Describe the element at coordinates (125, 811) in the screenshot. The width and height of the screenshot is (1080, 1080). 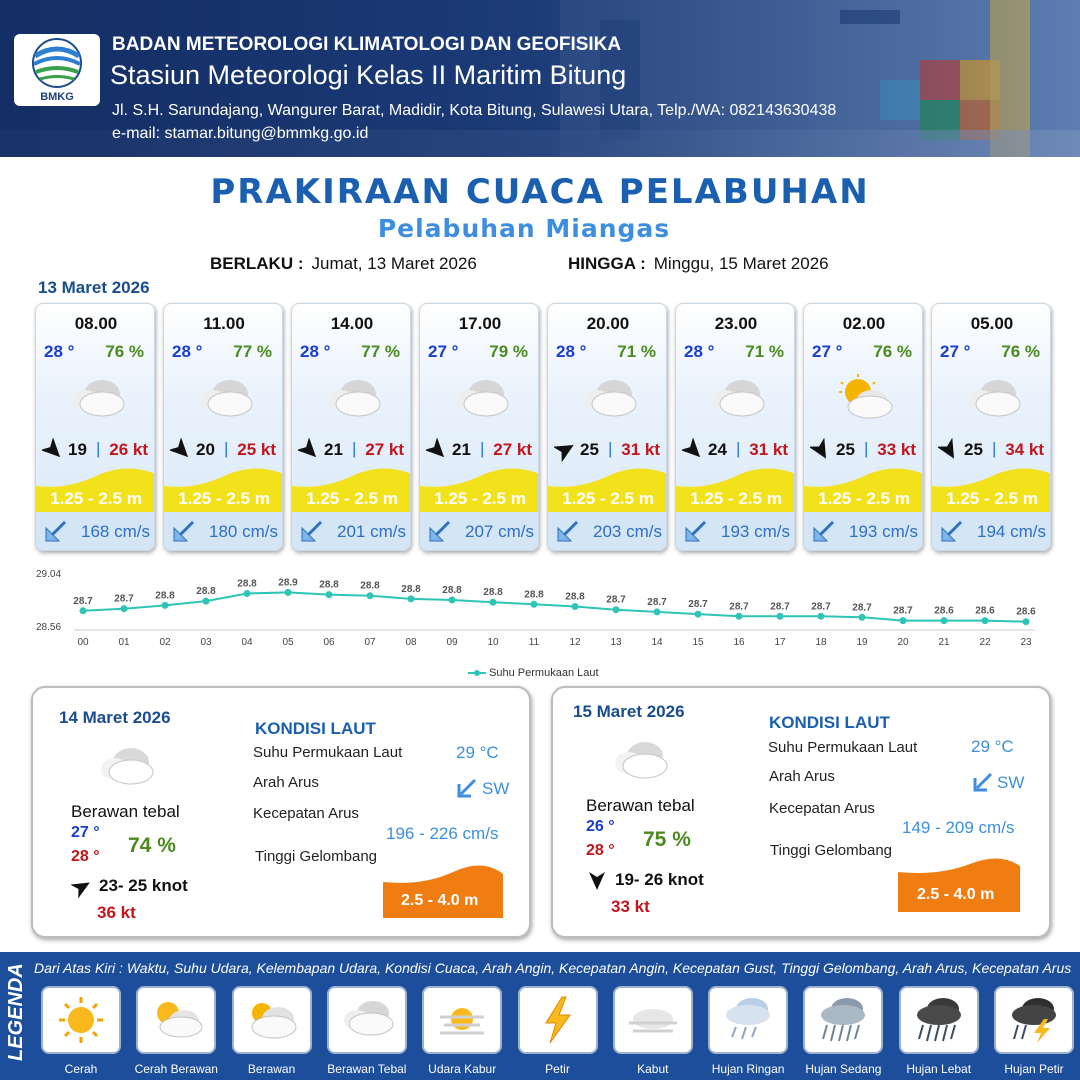
I see `day-condition: Berawan tebal` at that location.